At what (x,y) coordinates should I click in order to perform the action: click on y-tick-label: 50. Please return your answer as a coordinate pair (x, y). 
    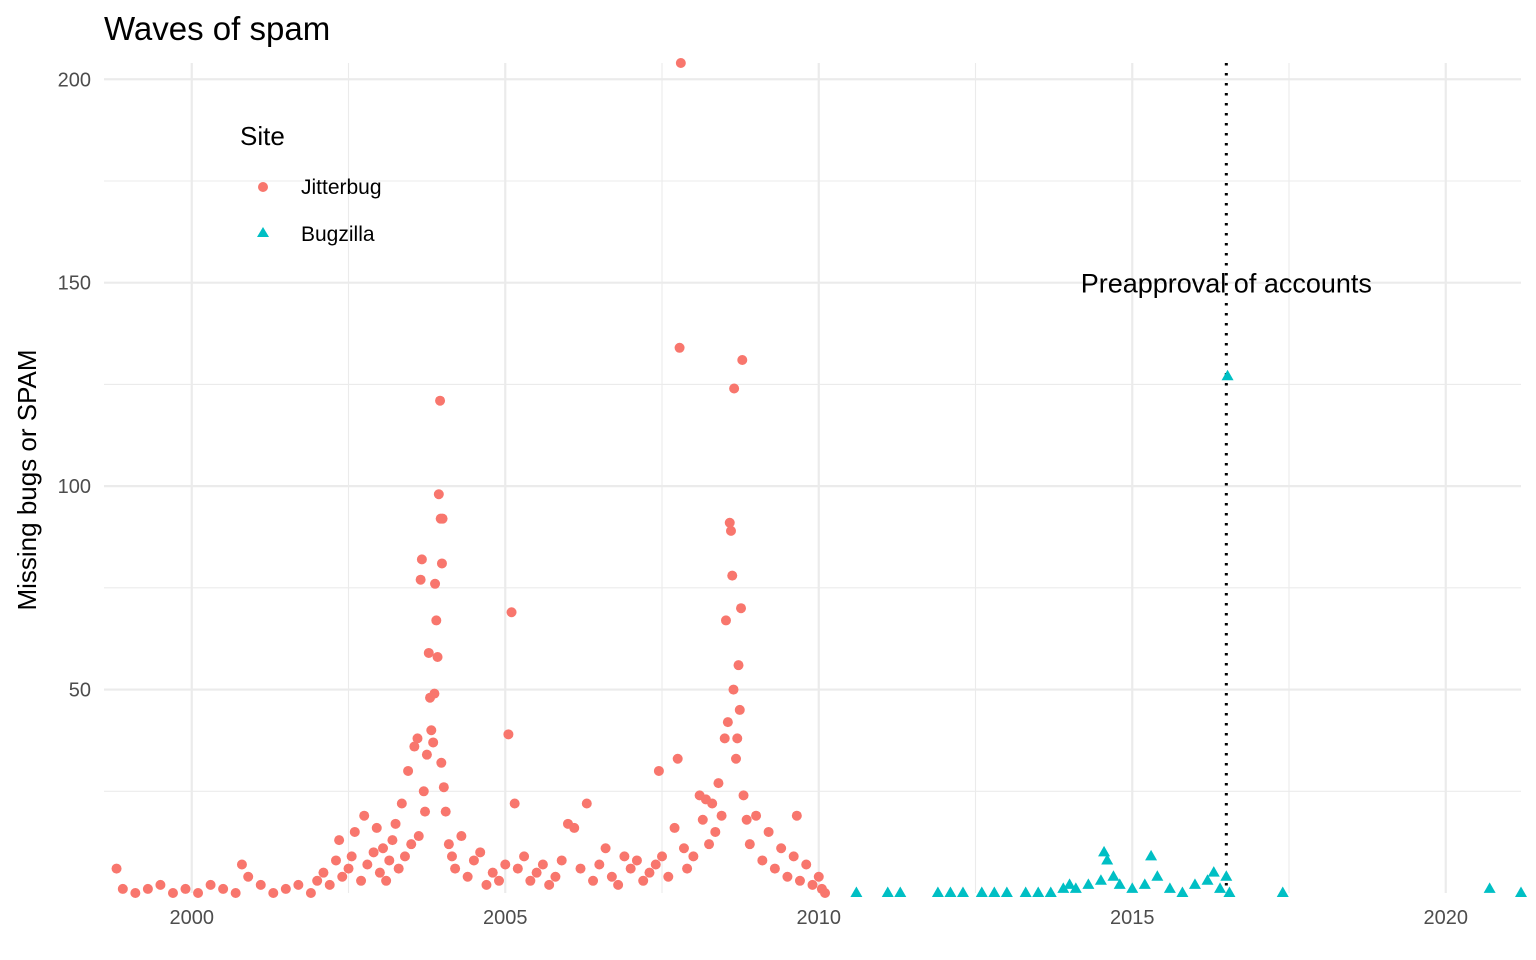
    Looking at the image, I should click on (80, 691).